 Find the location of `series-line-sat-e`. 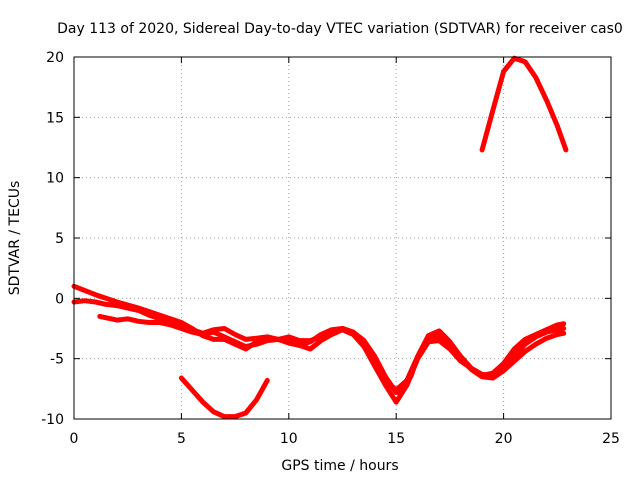

series-line-sat-e is located at coordinates (524, 104).